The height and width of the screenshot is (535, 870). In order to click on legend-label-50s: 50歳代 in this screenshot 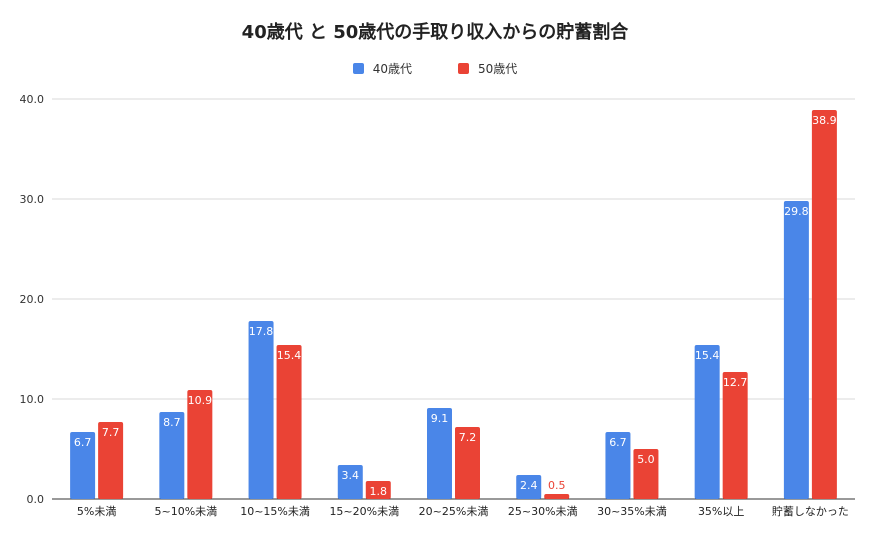, I will do `click(498, 69)`.